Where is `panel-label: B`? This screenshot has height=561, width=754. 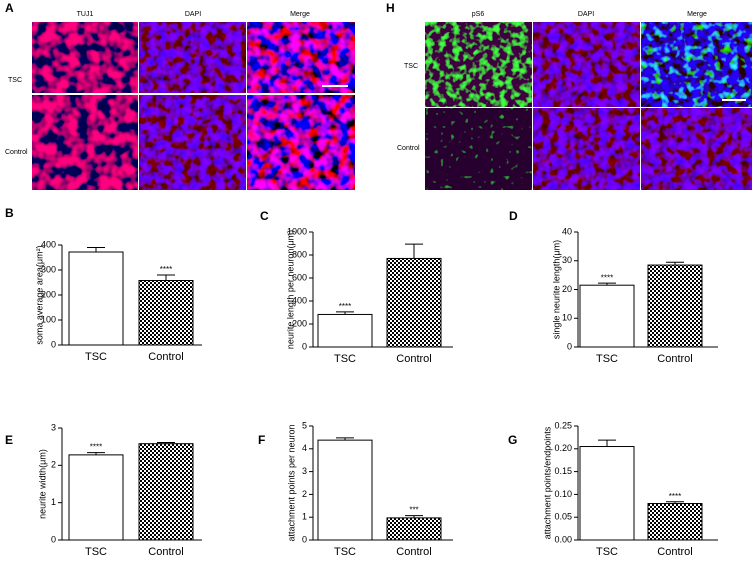 panel-label: B is located at coordinates (9, 213).